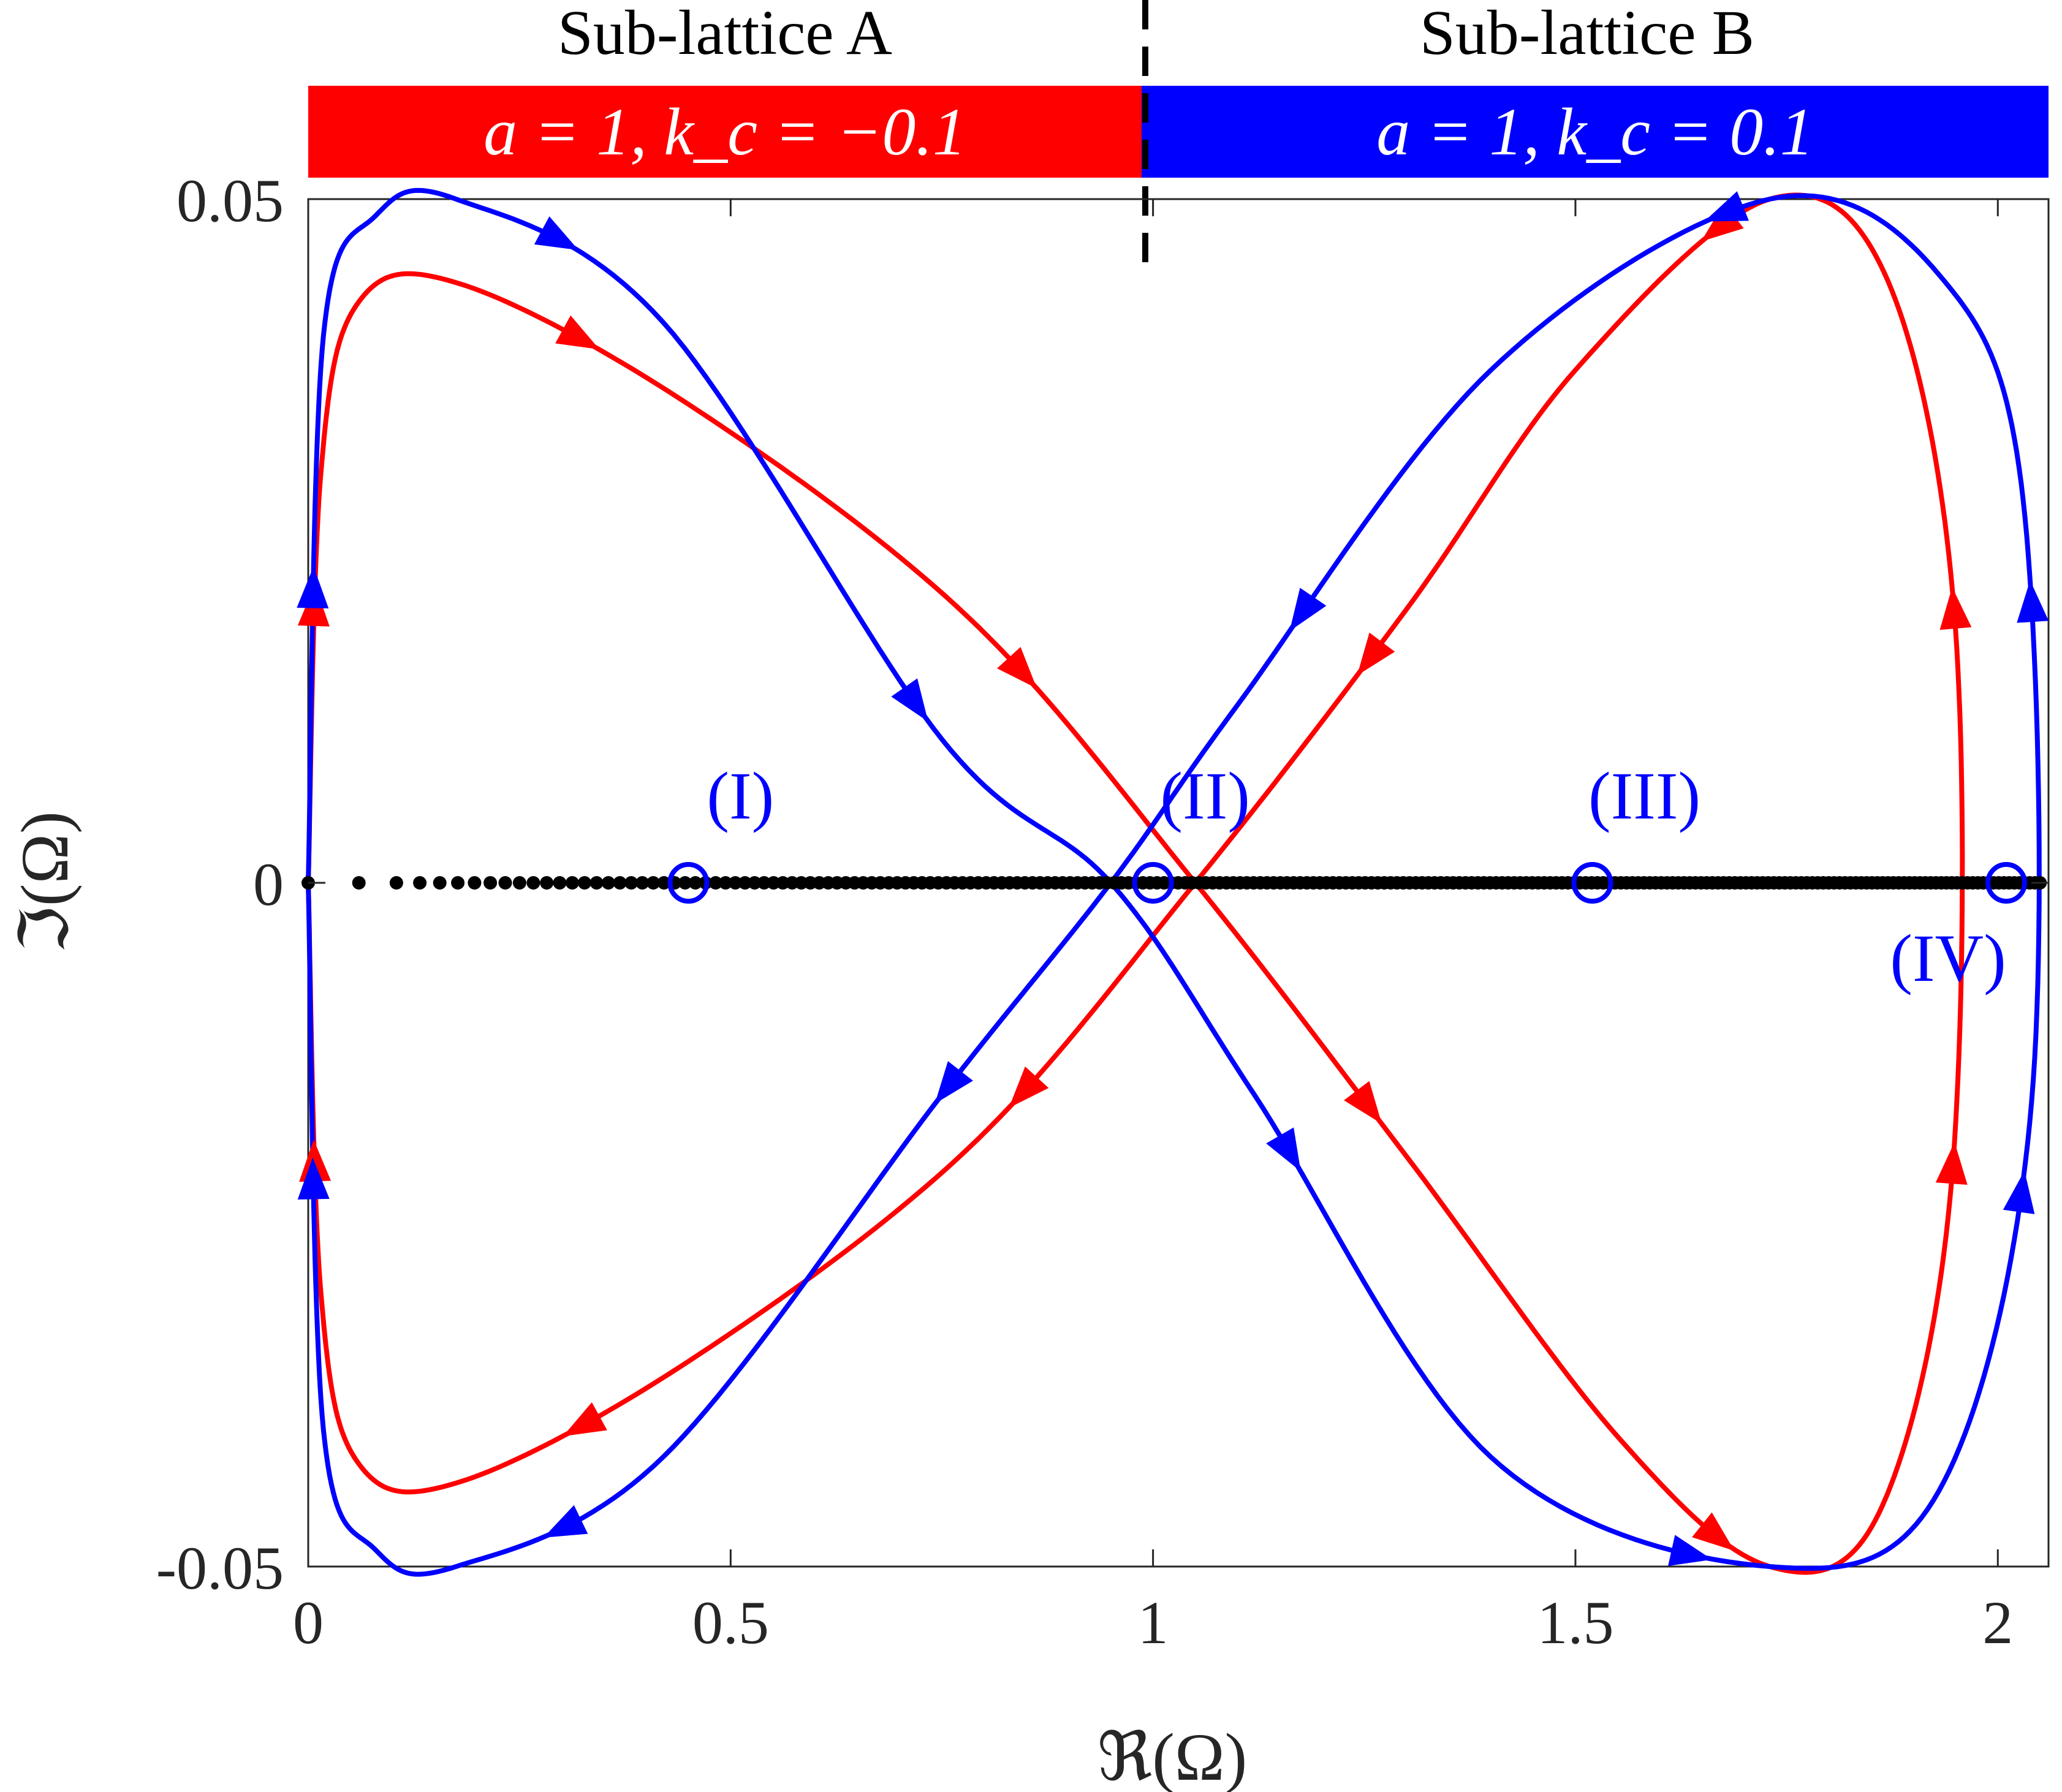 This screenshot has height=1792, width=2062. I want to click on state-markers: (I) (II) (III) (IV), so click(1347, 877).